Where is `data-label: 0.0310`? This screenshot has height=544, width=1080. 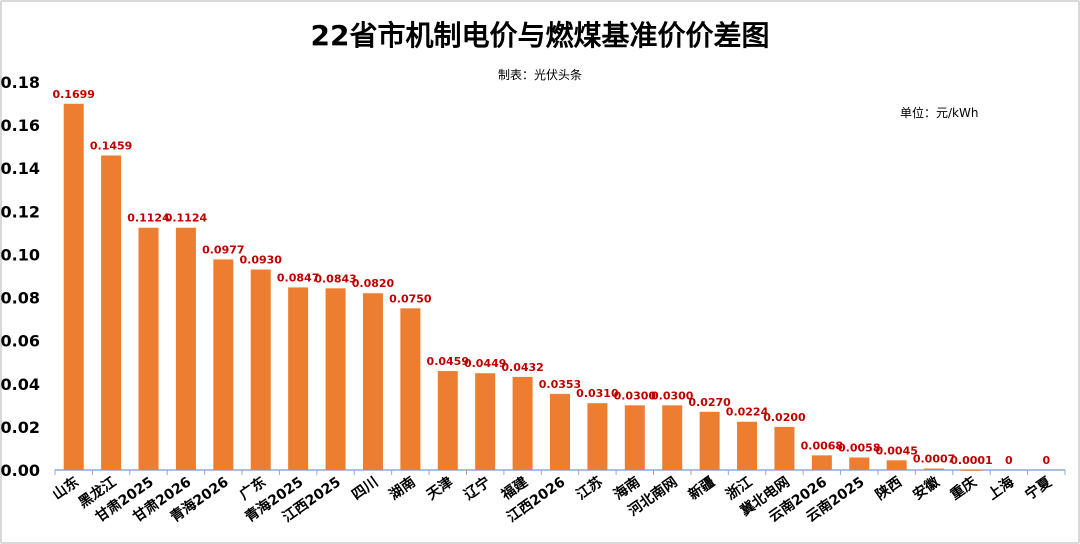 data-label: 0.0310 is located at coordinates (597, 393).